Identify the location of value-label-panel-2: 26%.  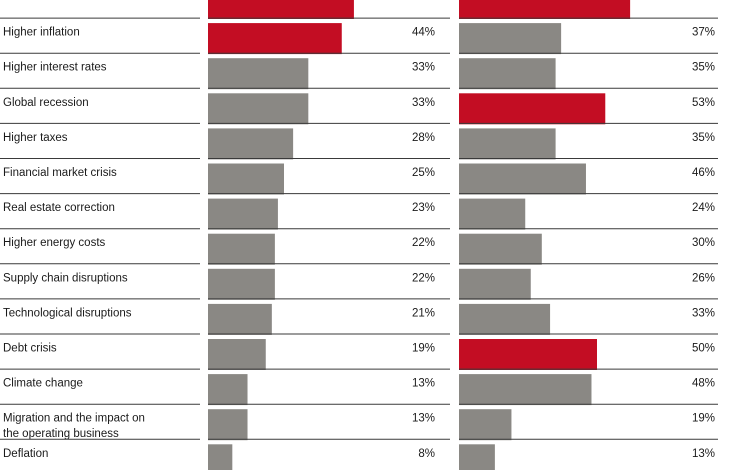
(703, 278).